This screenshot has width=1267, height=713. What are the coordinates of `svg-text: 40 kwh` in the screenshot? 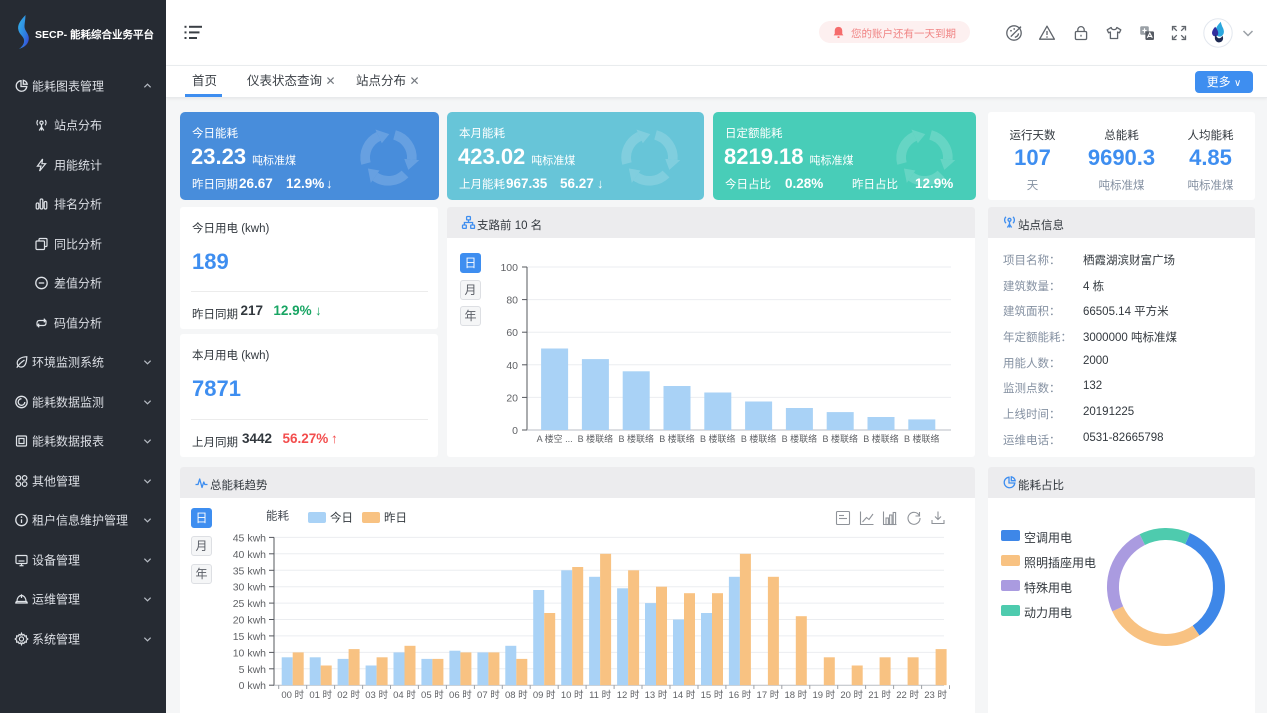 It's located at (249, 555).